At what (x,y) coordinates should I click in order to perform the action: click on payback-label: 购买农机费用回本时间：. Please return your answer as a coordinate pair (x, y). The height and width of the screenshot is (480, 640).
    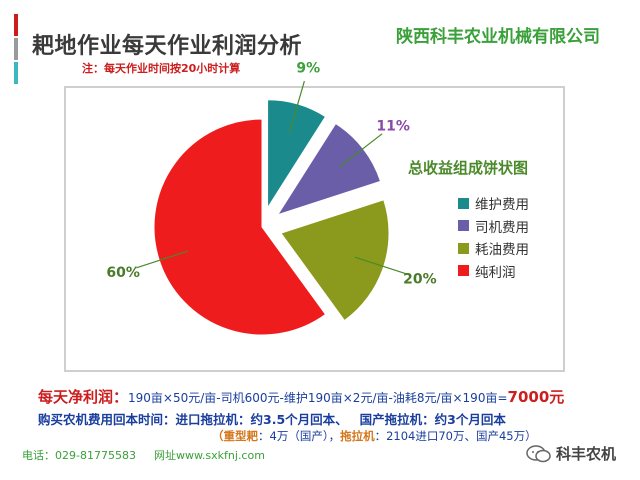
    Looking at the image, I should click on (107, 419).